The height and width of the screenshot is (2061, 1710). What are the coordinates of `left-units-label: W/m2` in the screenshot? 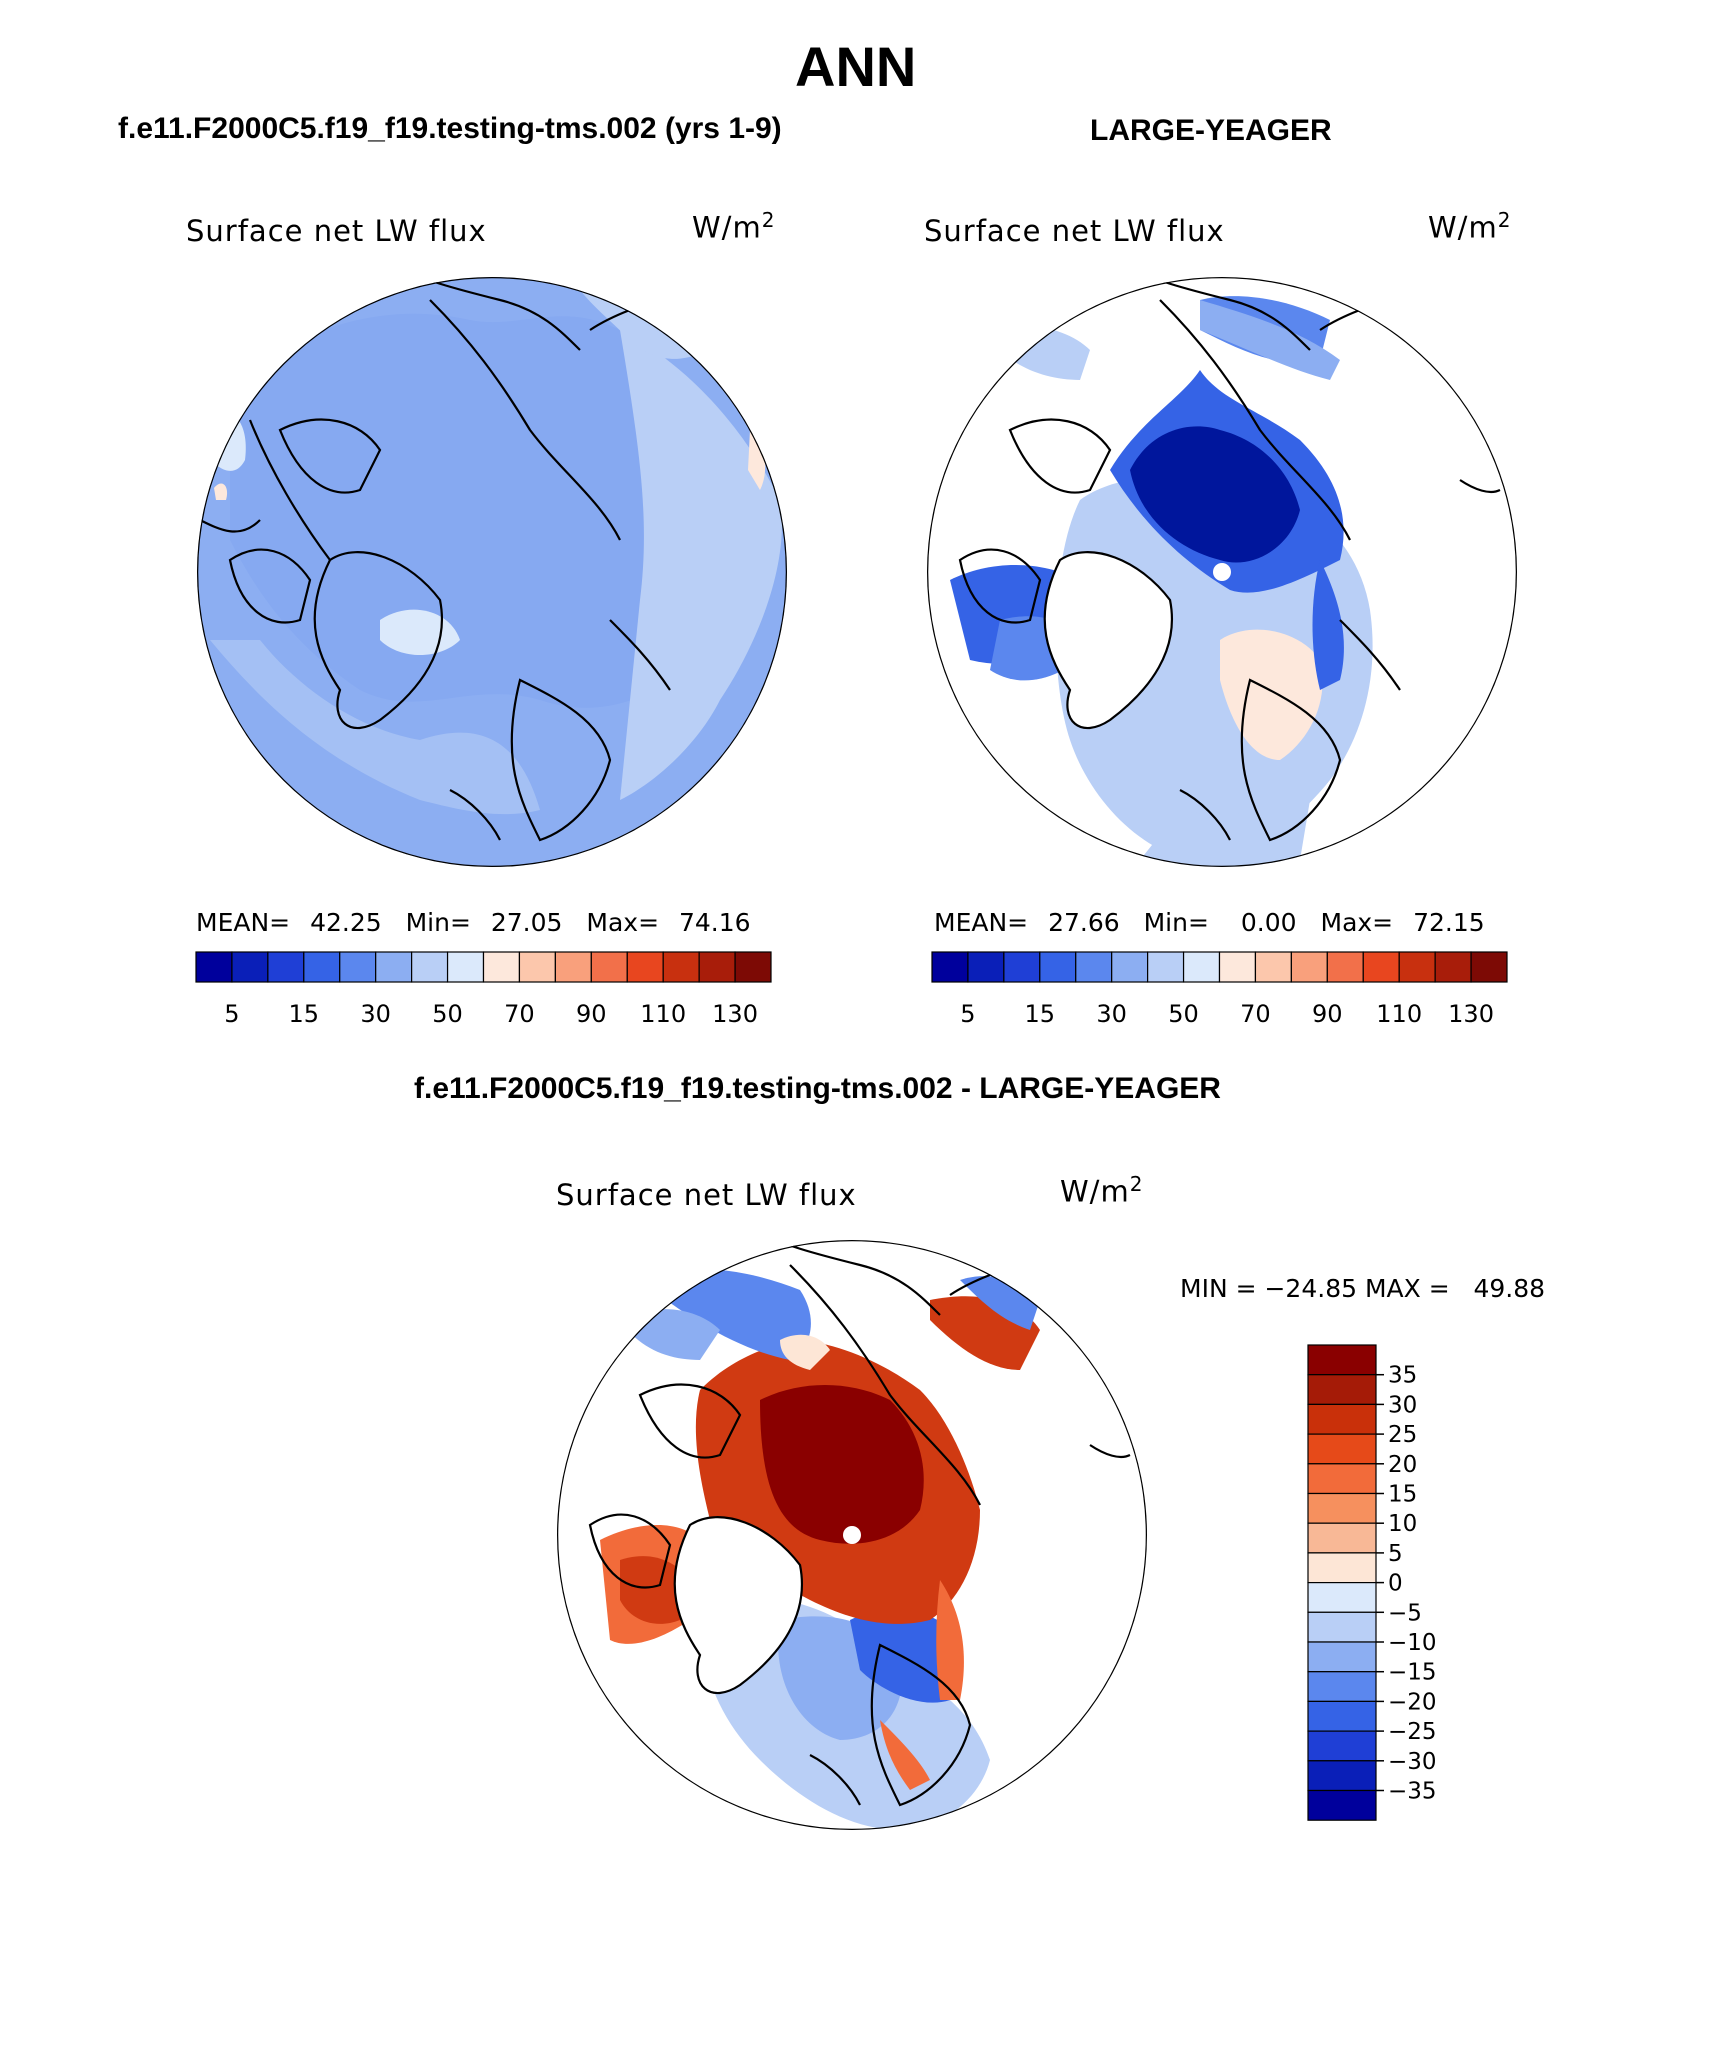 It's located at (733, 226).